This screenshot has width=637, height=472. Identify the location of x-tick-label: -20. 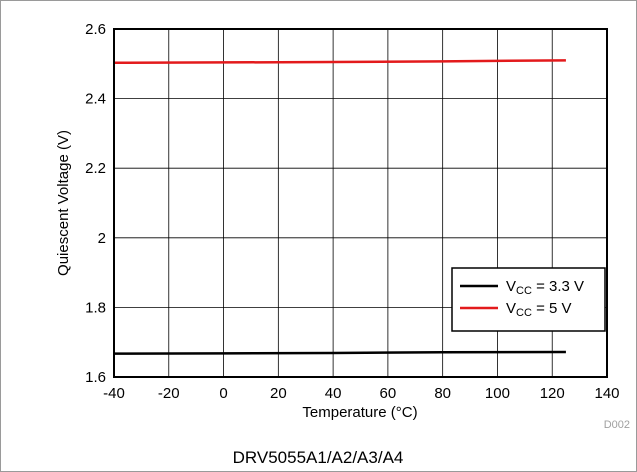
(169, 393).